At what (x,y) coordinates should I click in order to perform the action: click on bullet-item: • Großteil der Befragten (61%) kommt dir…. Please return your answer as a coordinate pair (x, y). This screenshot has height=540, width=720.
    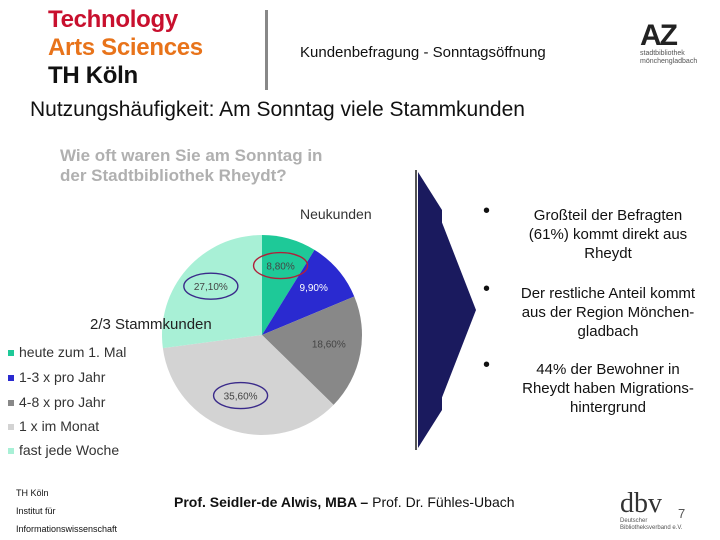
    Looking at the image, I should click on (598, 232).